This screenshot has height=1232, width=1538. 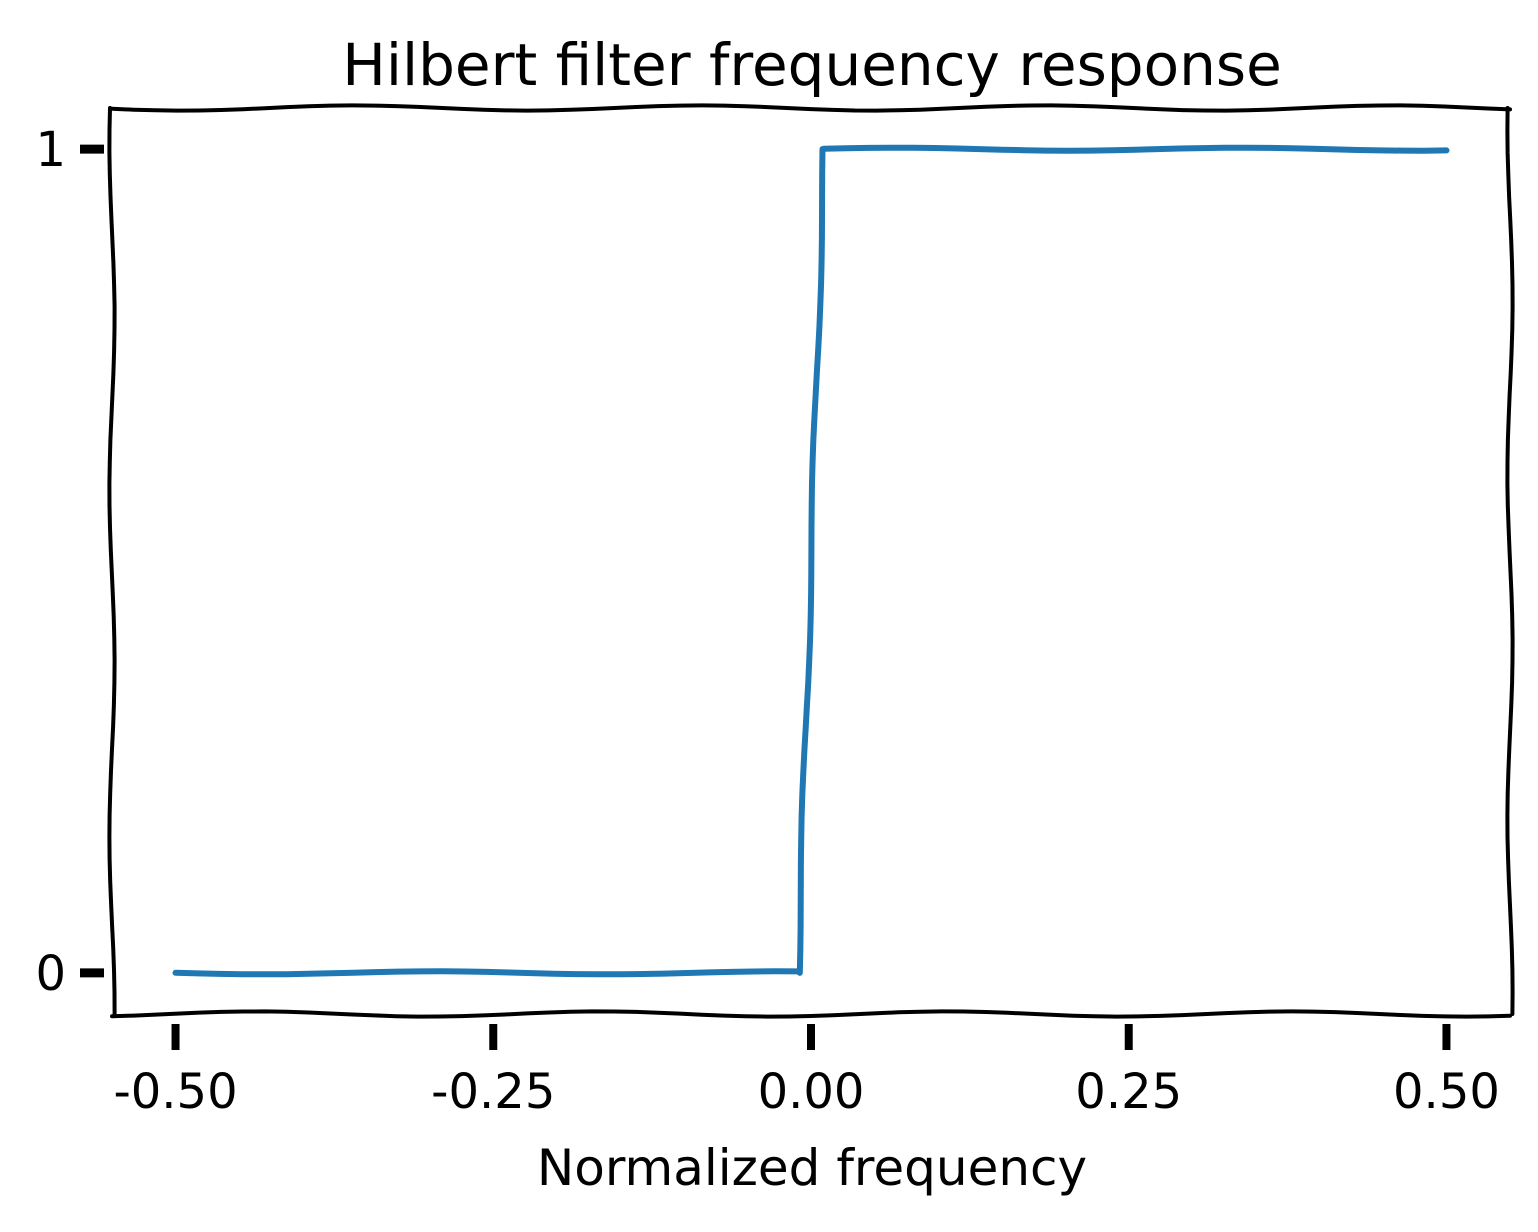 I want to click on x-tick-label: -0.50, so click(x=175, y=1092).